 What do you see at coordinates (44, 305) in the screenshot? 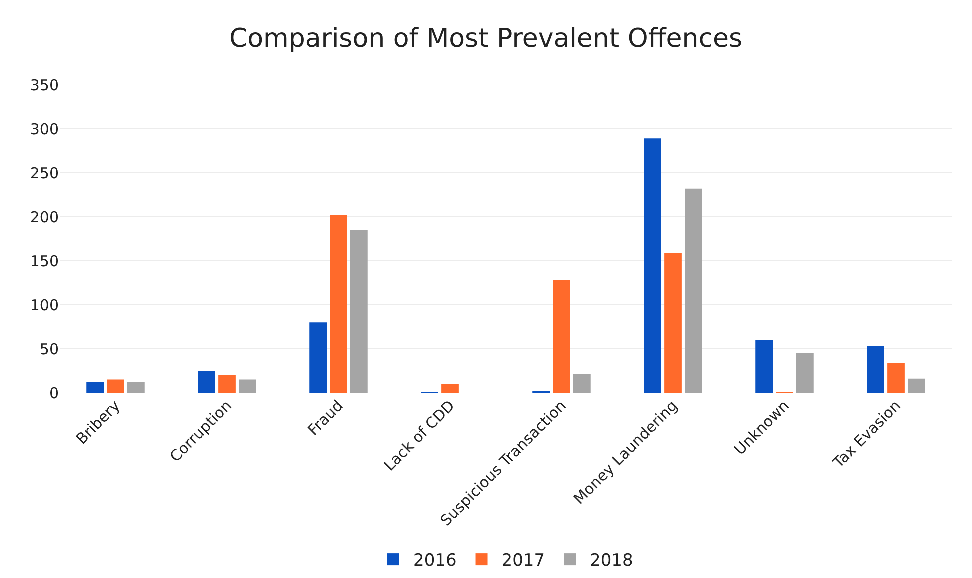
I see `y-tick-label: 100` at bounding box center [44, 305].